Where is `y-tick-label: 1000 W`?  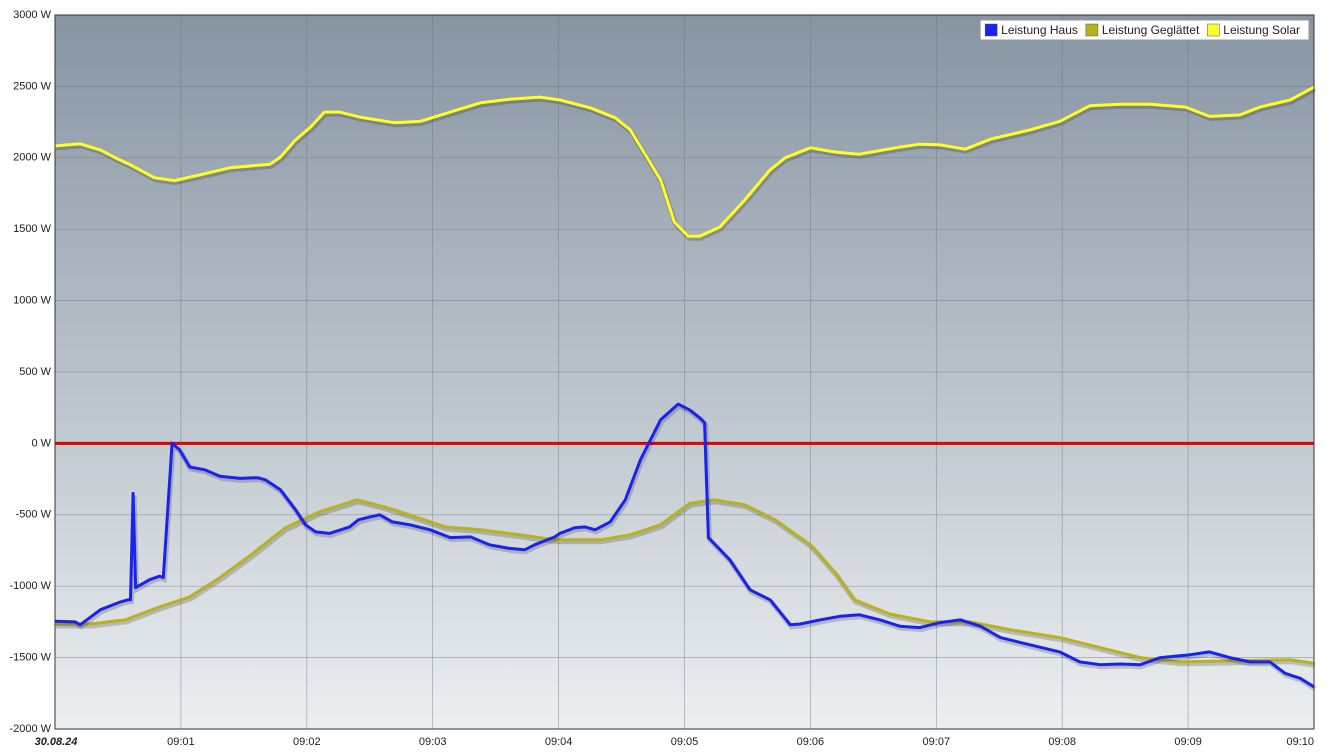
y-tick-label: 1000 W is located at coordinates (32, 301).